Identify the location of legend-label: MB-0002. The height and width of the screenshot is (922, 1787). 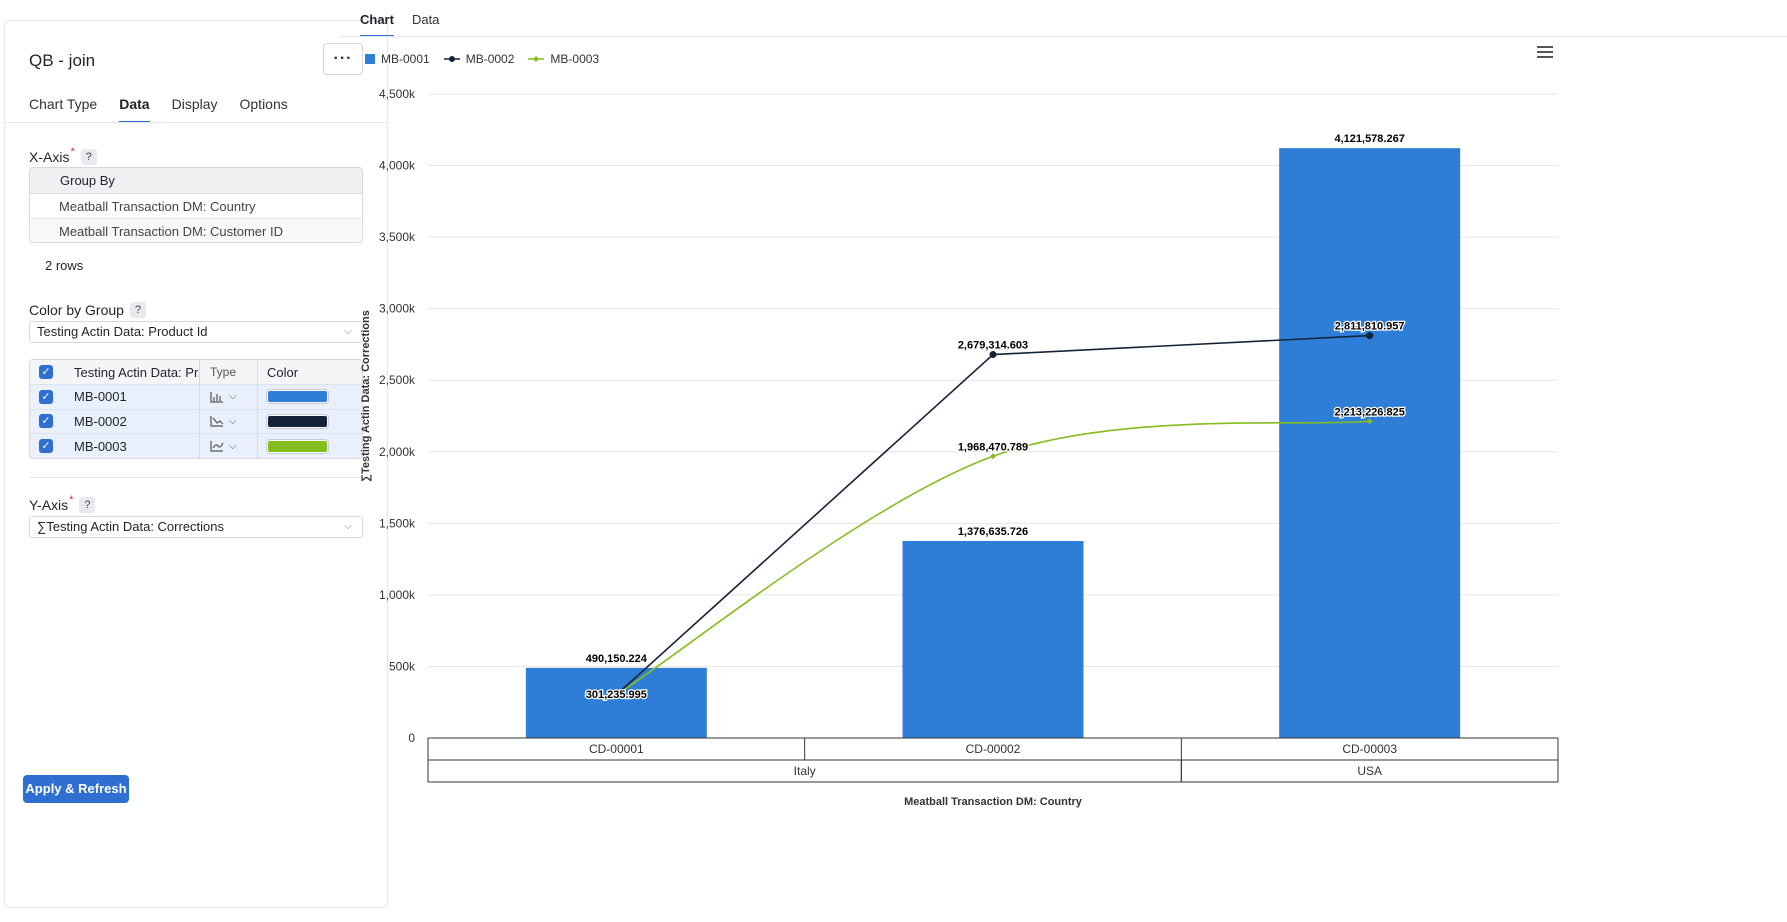
(490, 59).